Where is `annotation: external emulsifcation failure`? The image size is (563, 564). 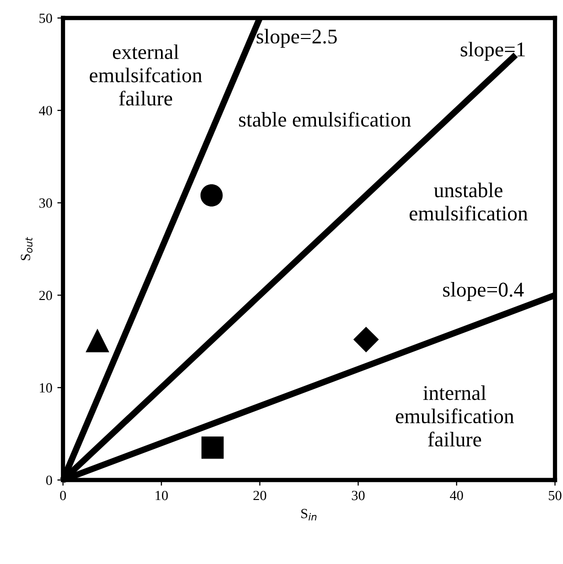
annotation: external emulsifcation failure is located at coordinates (146, 75).